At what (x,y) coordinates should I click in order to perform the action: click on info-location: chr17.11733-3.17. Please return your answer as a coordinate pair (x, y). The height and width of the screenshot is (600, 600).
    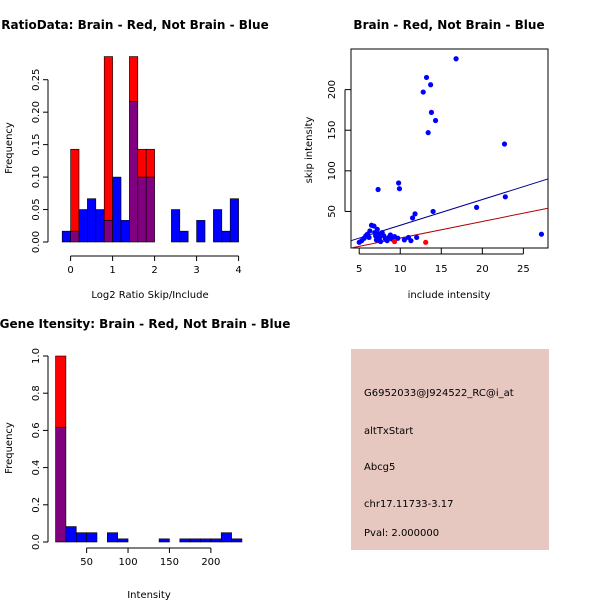
    Looking at the image, I should click on (409, 504).